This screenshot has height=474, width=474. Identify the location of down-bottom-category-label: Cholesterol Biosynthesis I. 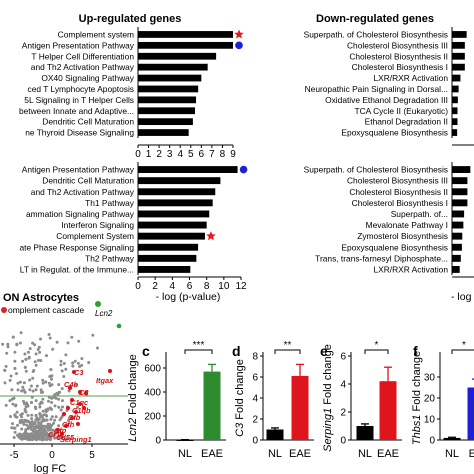
(400, 203).